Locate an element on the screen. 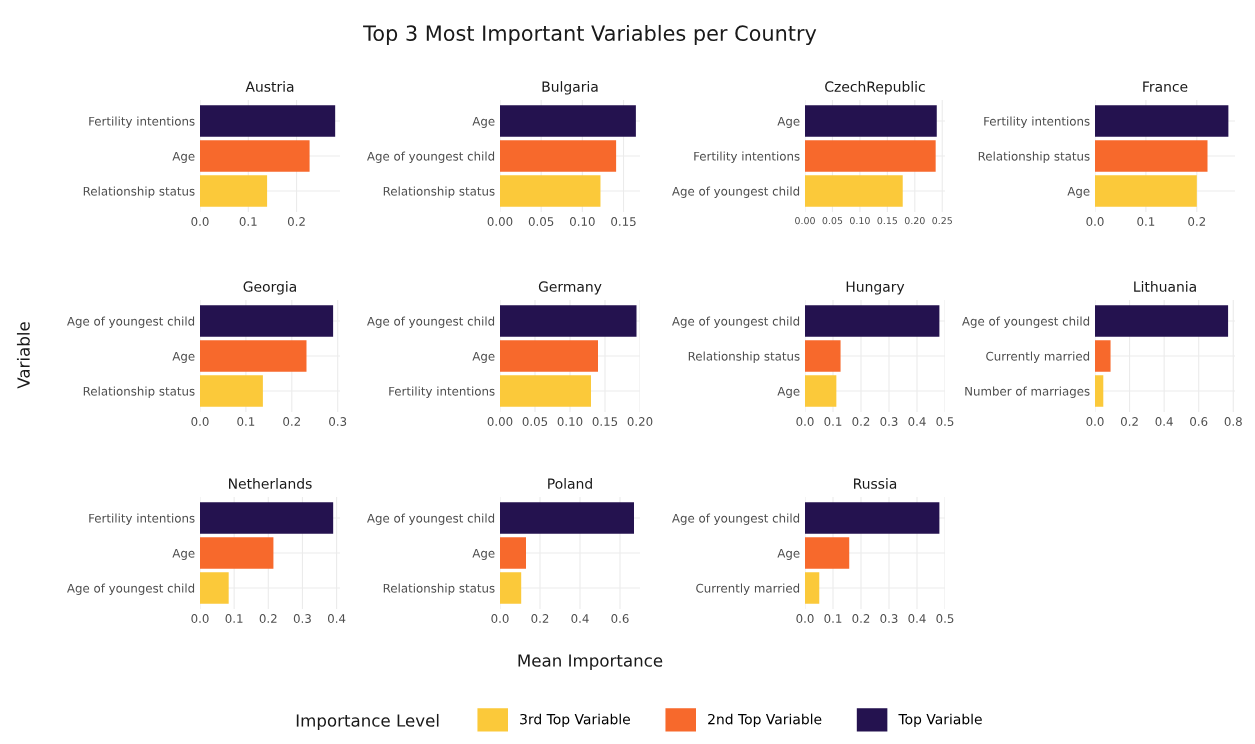 This screenshot has height=744, width=1255. chart-title: Poland is located at coordinates (570, 483).